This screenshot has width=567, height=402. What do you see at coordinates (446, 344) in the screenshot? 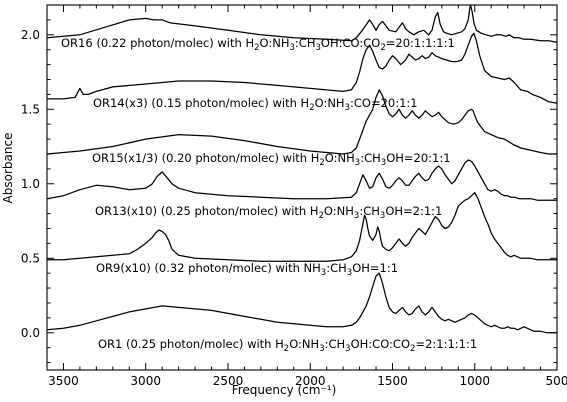
I see `label-text: =2:1:1:1:1` at bounding box center [446, 344].